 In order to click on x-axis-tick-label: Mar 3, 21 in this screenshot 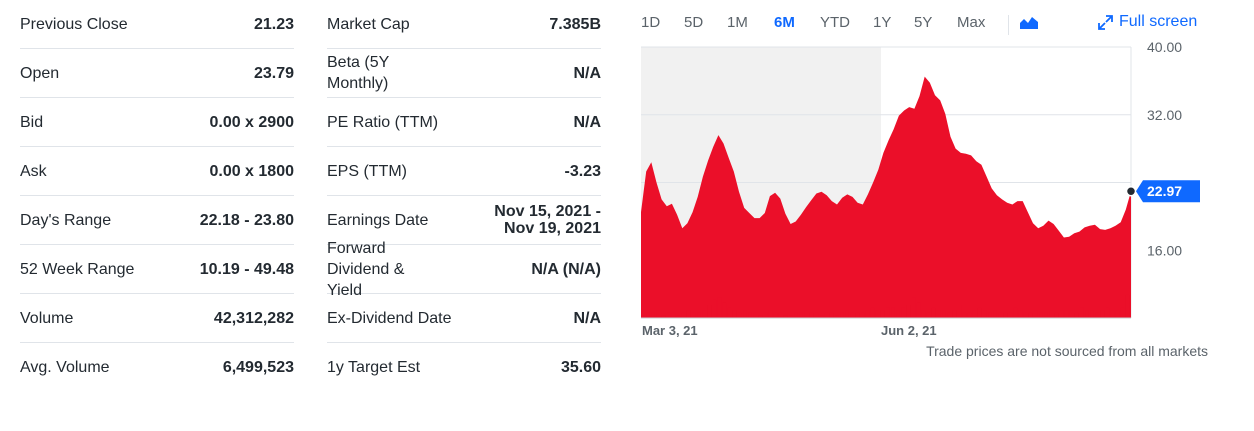, I will do `click(670, 330)`.